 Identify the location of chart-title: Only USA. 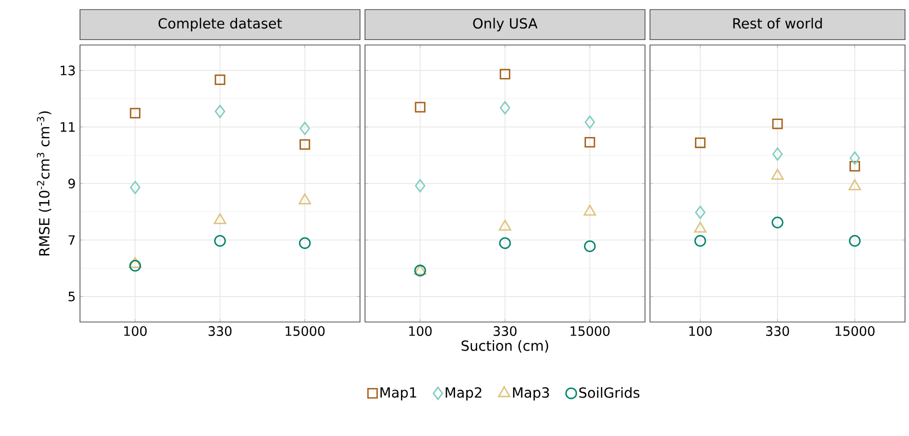
(505, 25).